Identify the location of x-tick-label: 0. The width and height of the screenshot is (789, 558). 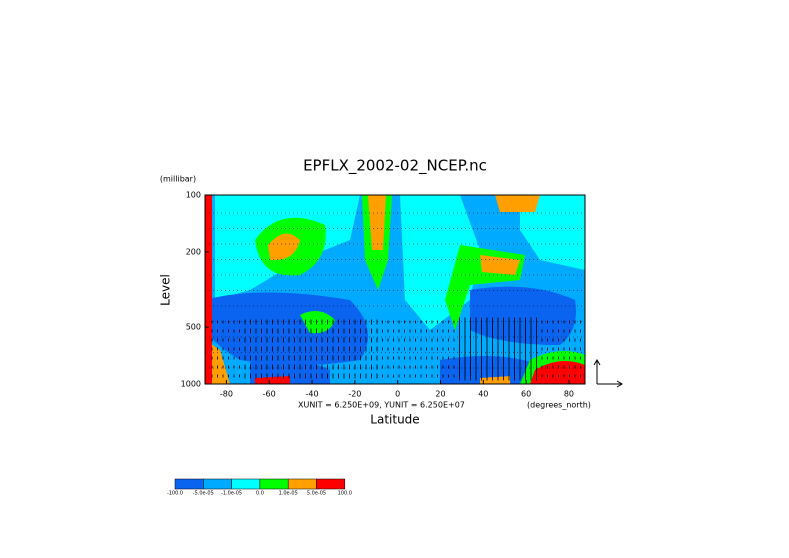
(397, 394).